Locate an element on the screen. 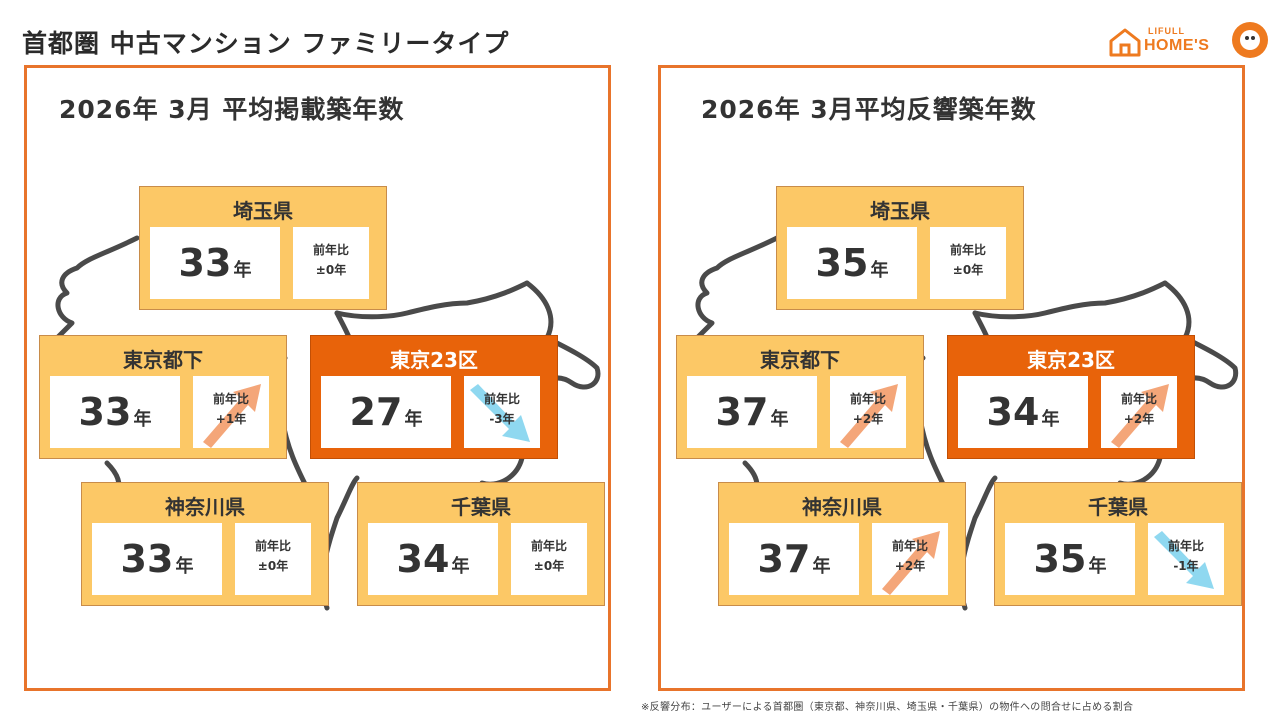 Image resolution: width=1280 pixels, height=720 pixels. change-value: -1年 is located at coordinates (1186, 566).